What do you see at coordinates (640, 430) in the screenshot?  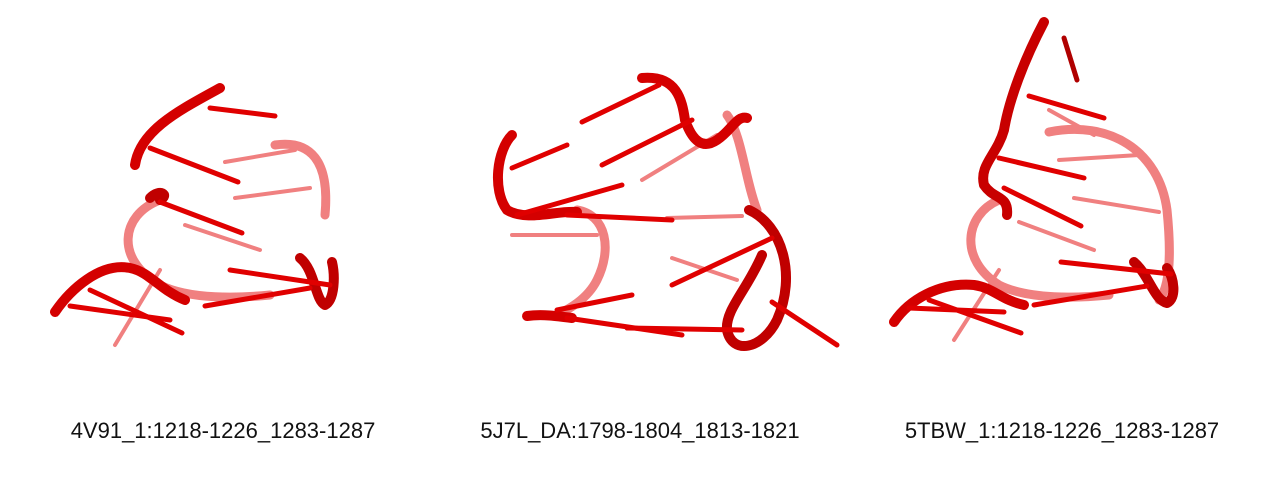 I see `structure-caption-2: 5J7L_DA:1798-1804_1813-1821` at bounding box center [640, 430].